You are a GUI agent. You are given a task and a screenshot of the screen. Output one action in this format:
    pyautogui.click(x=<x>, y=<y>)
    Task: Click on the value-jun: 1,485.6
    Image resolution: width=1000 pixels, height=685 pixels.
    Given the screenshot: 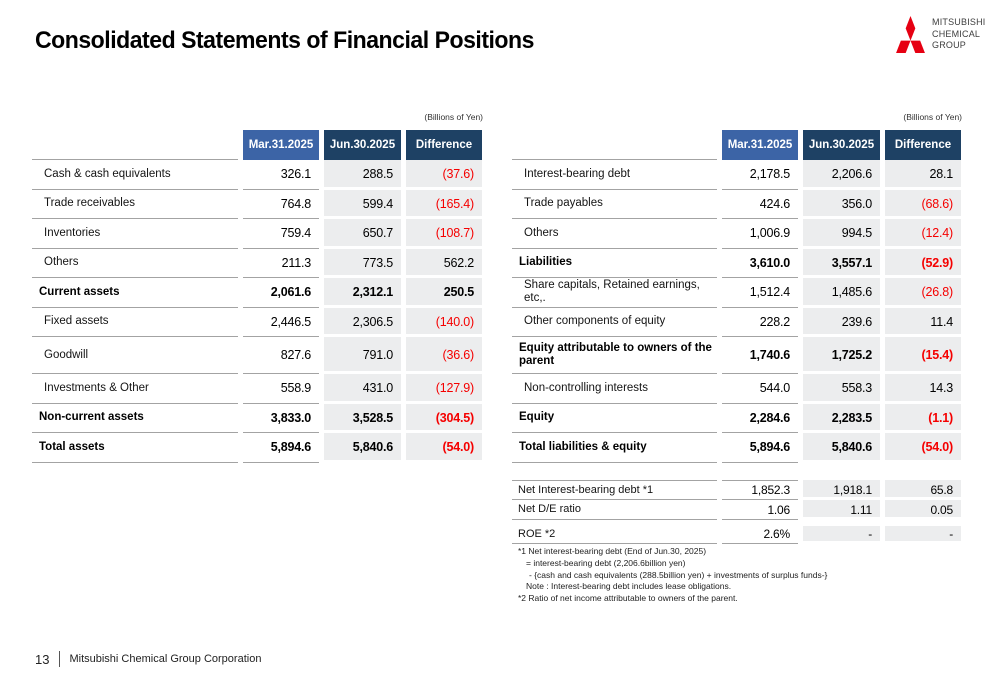 What is the action you would take?
    pyautogui.click(x=841, y=293)
    